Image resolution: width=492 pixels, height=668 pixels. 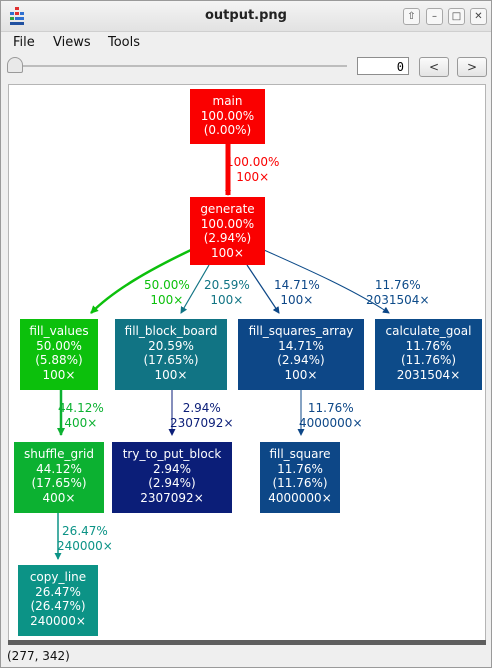 I want to click on next-button: >, so click(x=472, y=67).